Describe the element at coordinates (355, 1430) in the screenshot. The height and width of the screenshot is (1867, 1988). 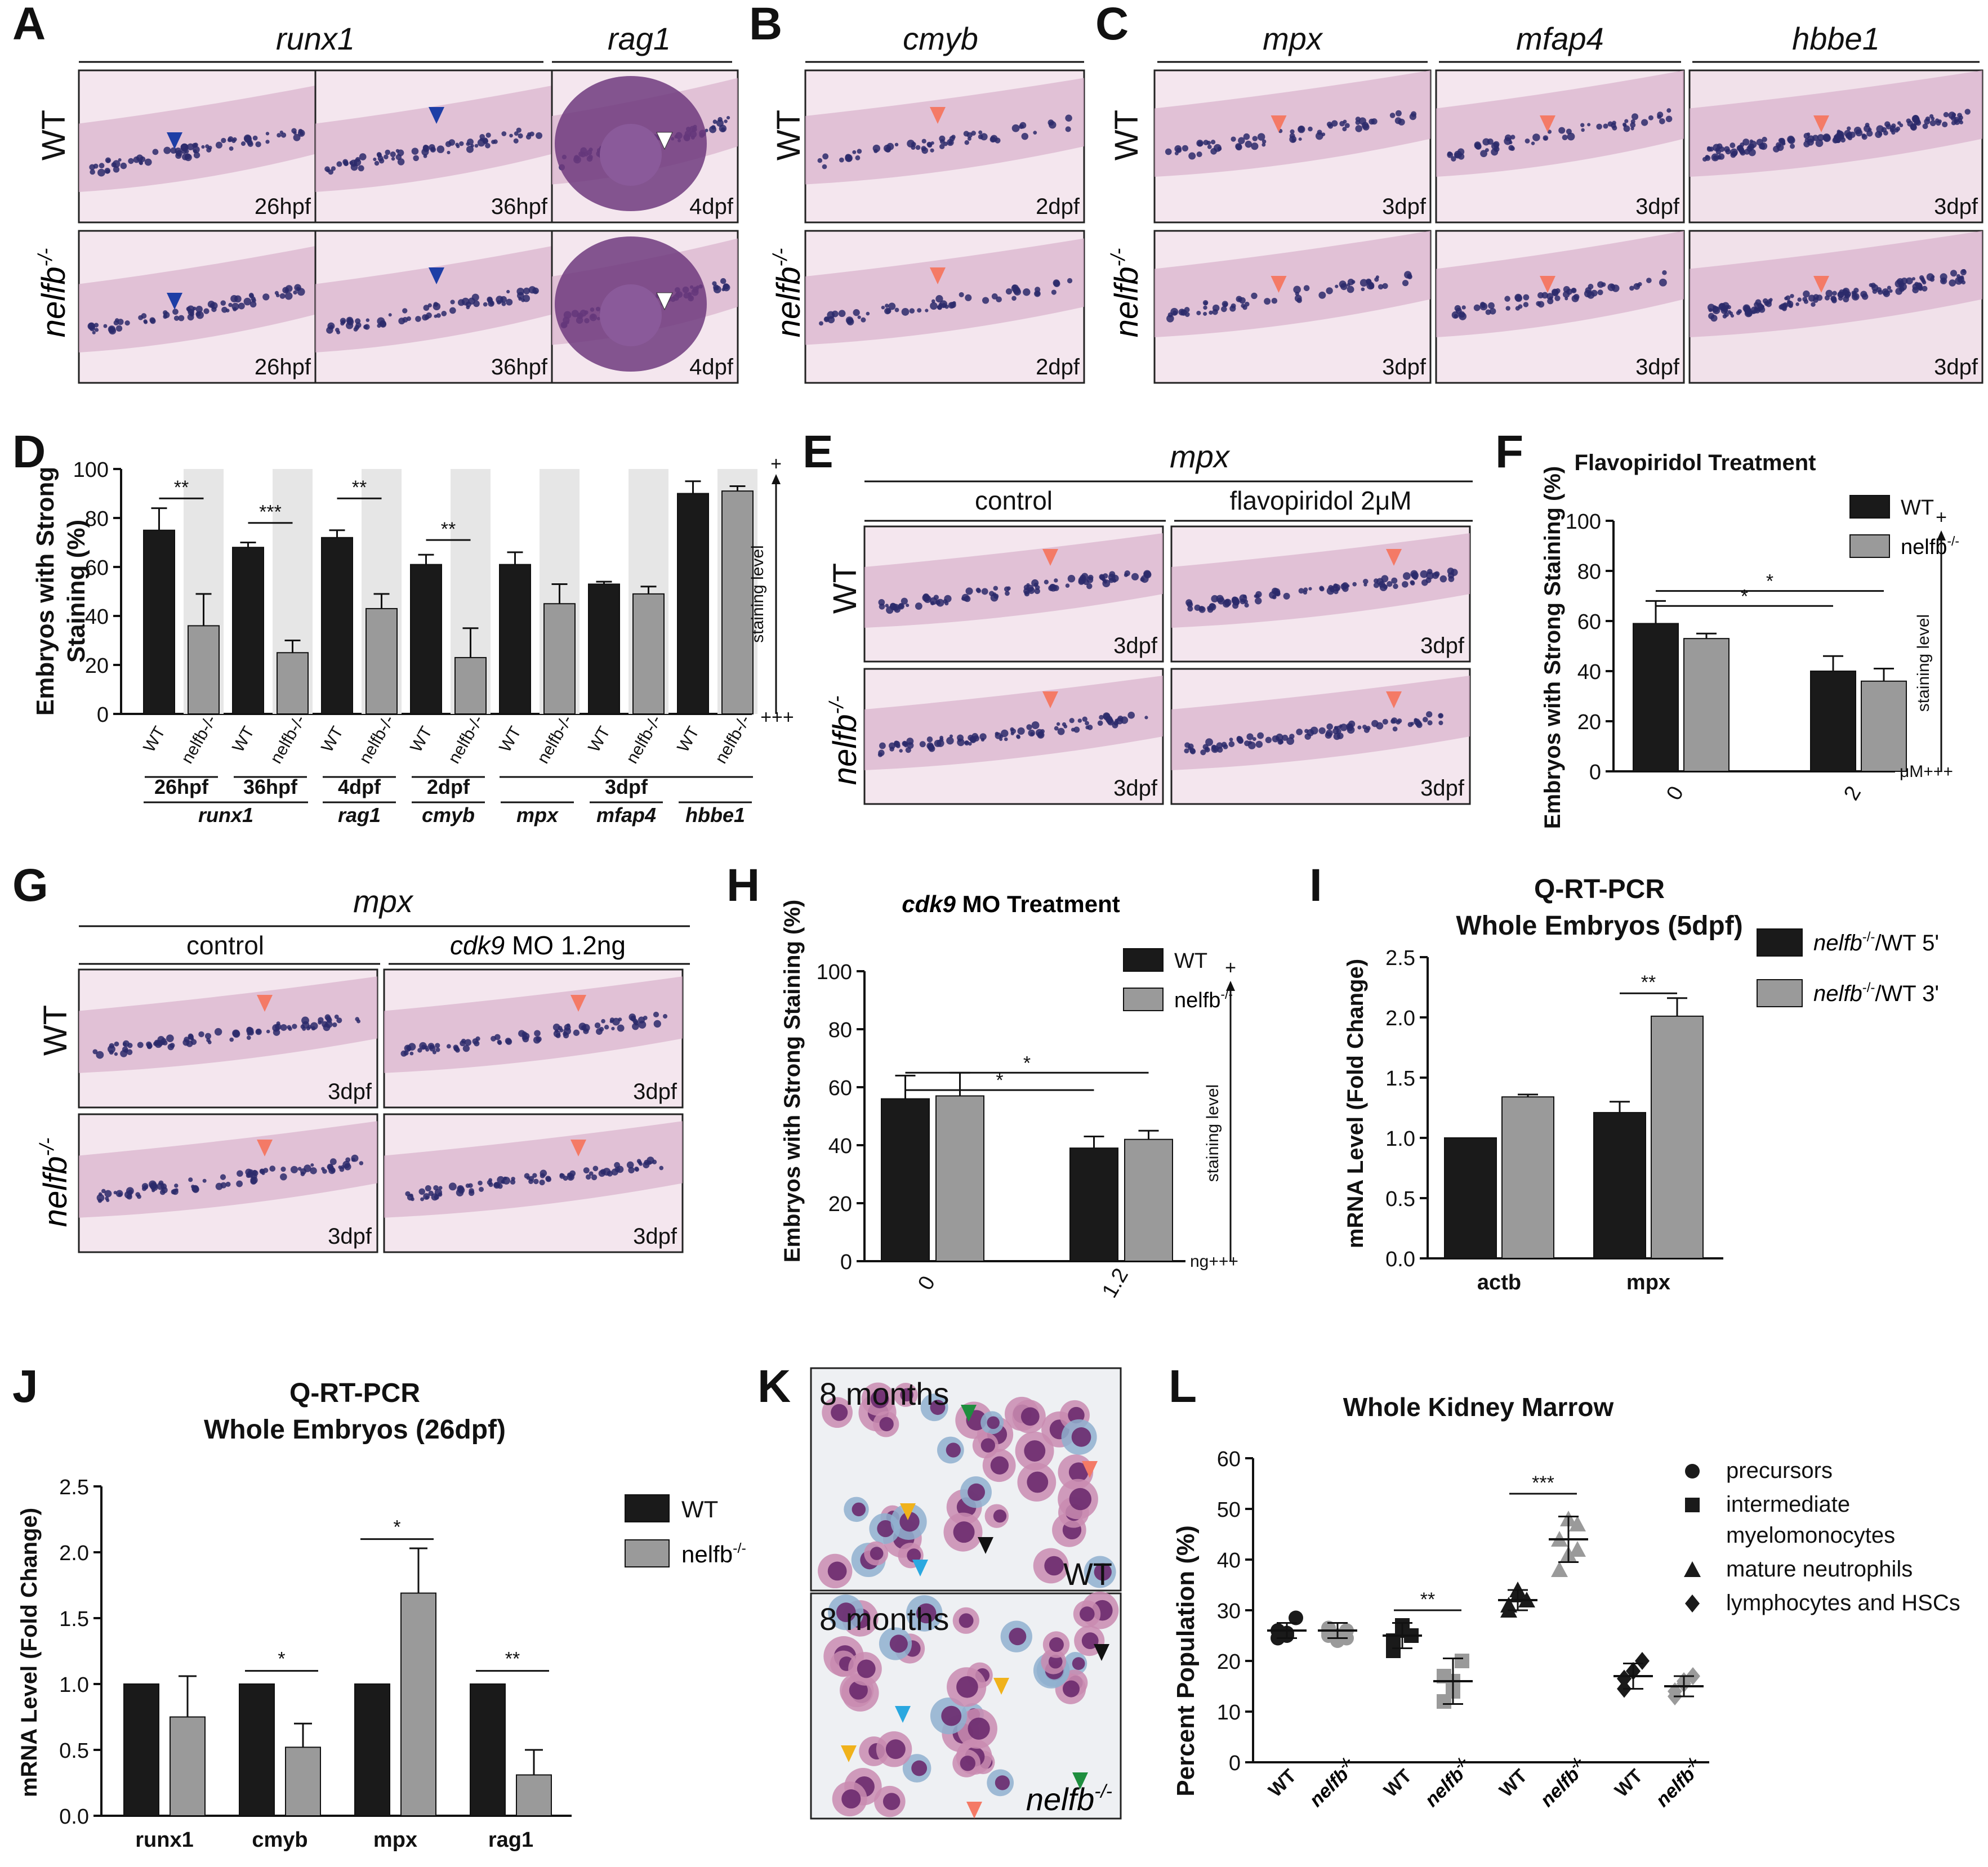
I see `chart-subtitle: Whole Embryos (26dpf)` at that location.